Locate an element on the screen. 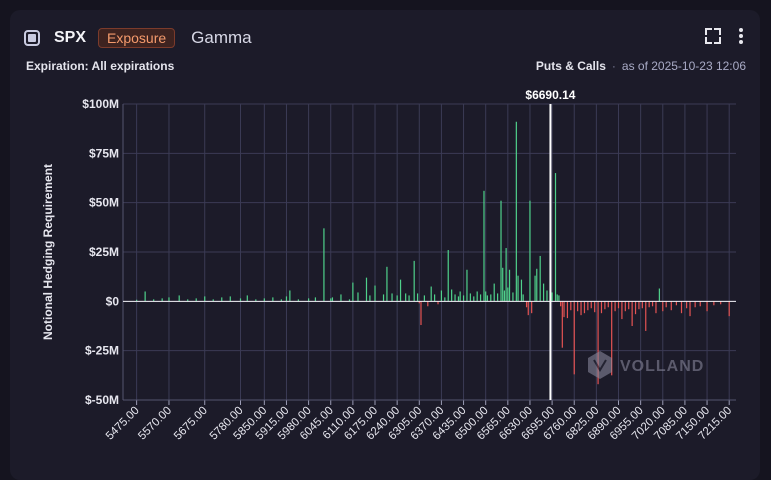 The image size is (771, 480). y-tick-label: $0 is located at coordinates (113, 301).